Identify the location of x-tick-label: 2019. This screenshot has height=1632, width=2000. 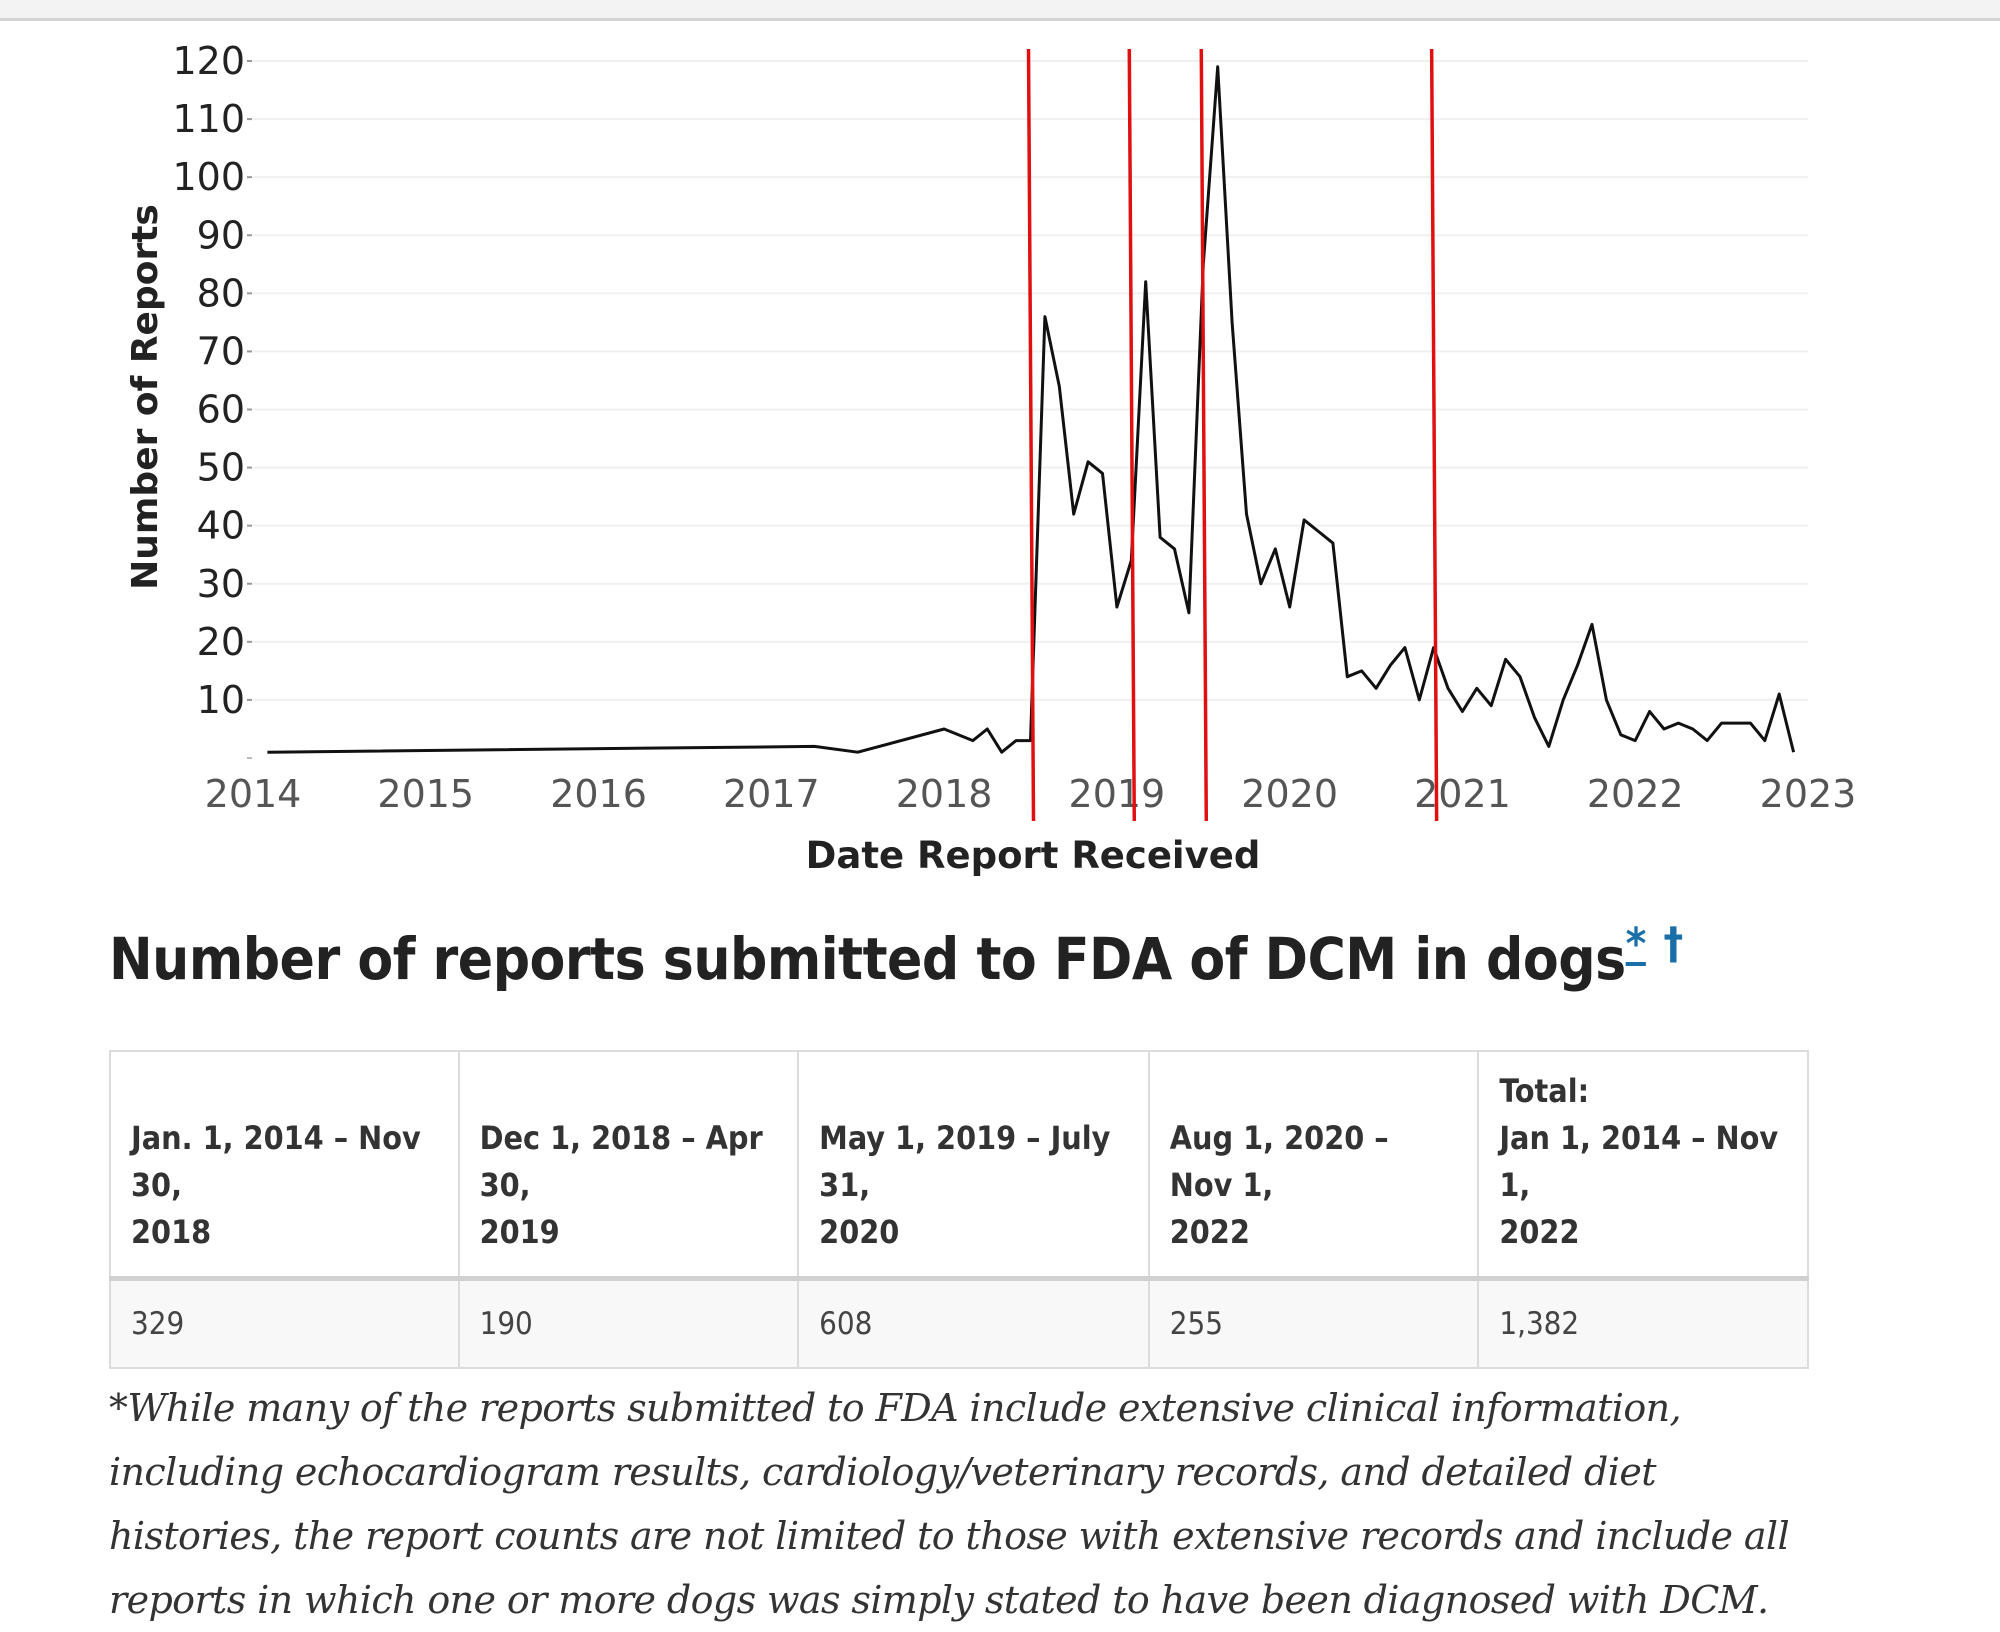
(1117, 794).